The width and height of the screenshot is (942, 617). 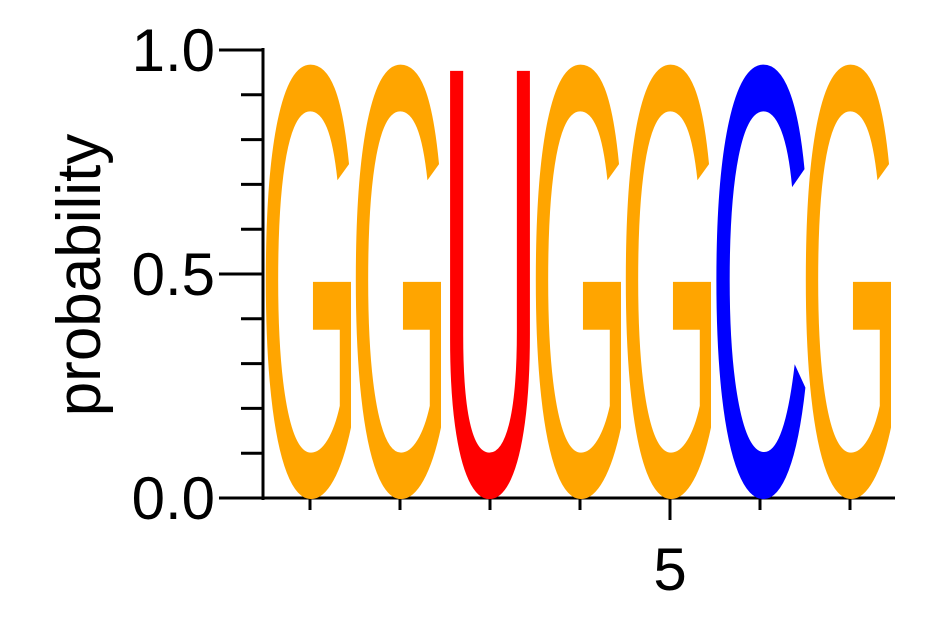 I want to click on logo-letter: U, so click(x=490, y=308).